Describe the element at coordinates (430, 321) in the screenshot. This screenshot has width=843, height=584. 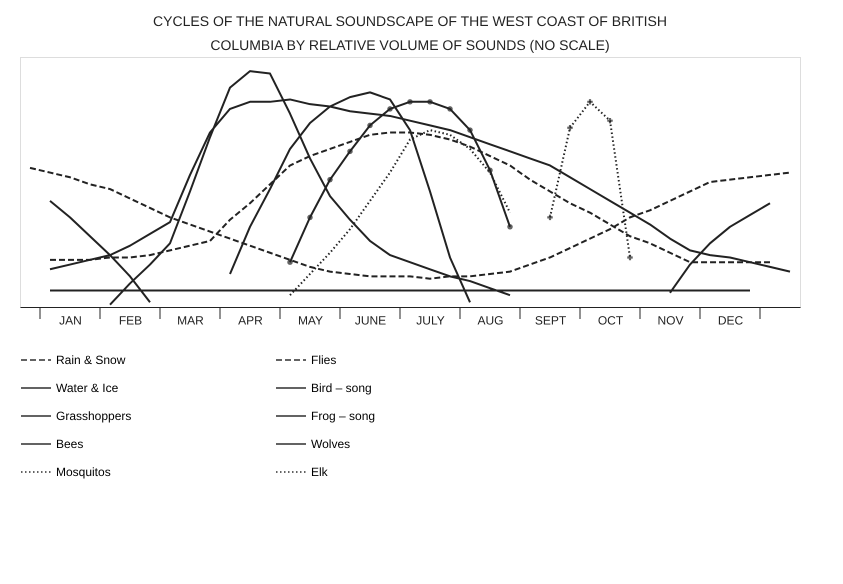
I see `x-tick-label: JULY` at that location.